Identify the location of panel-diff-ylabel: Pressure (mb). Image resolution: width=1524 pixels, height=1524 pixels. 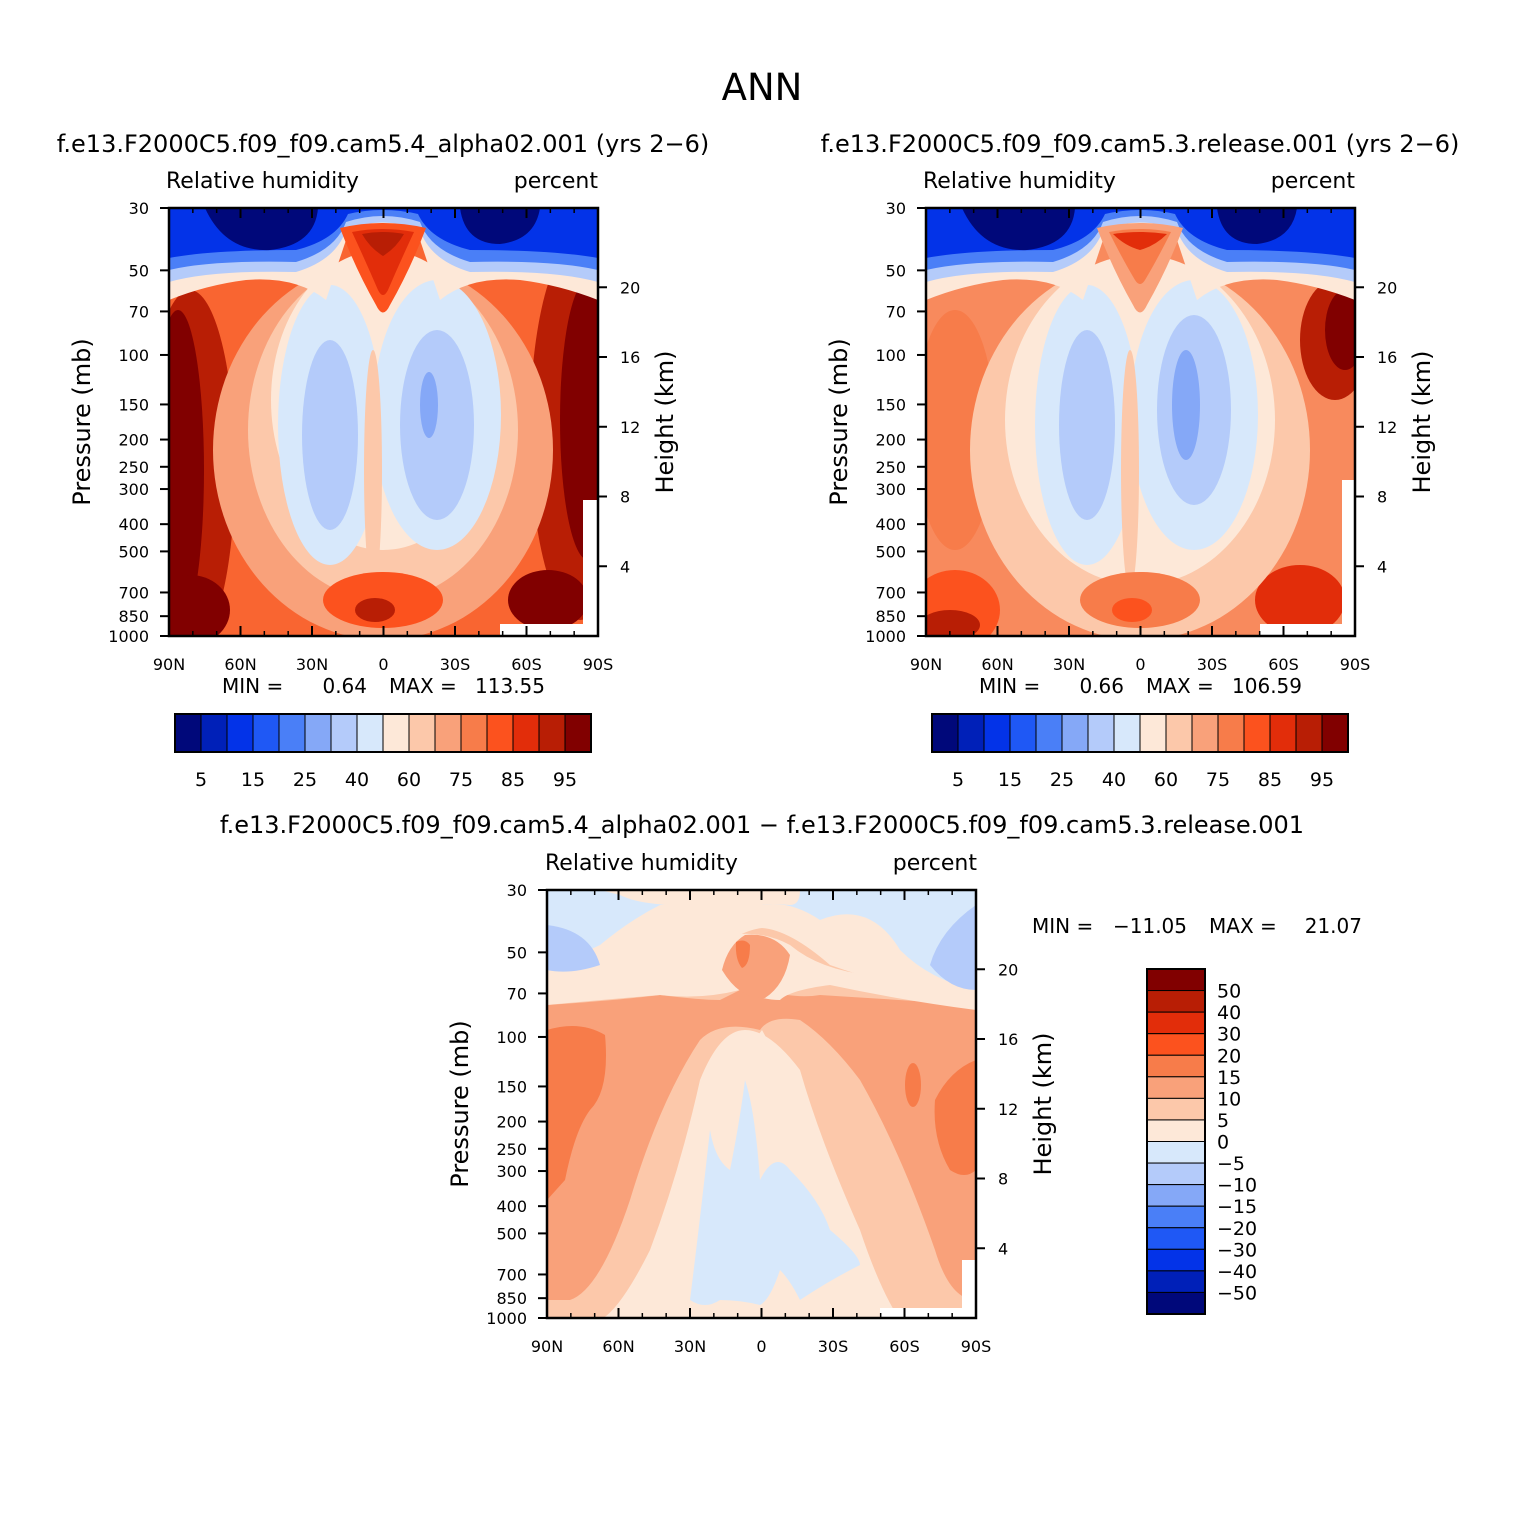
(460, 1103).